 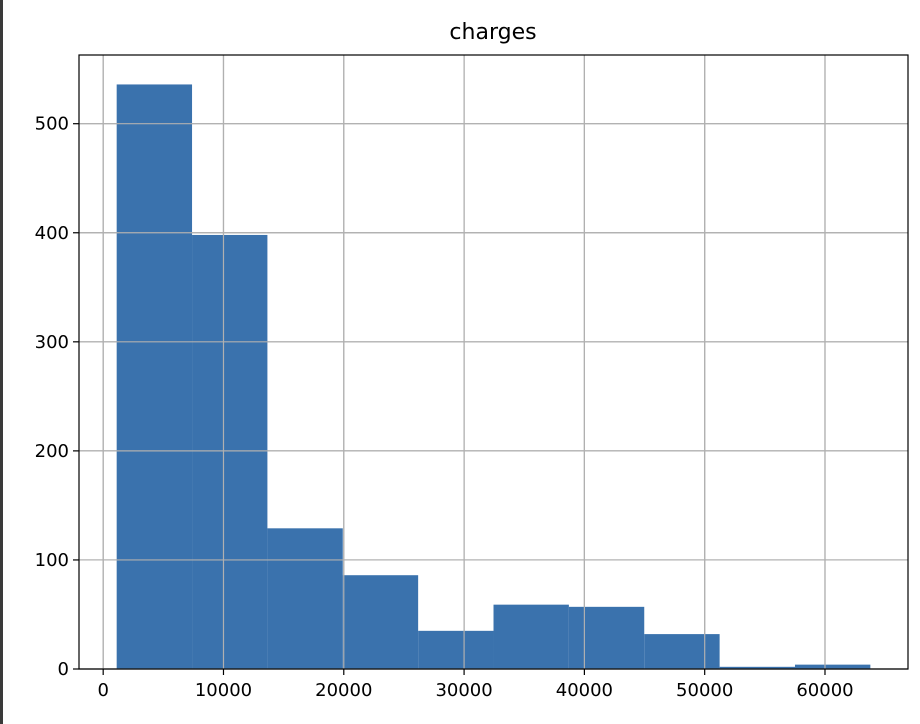 I want to click on chart-title: charges, so click(x=492, y=32).